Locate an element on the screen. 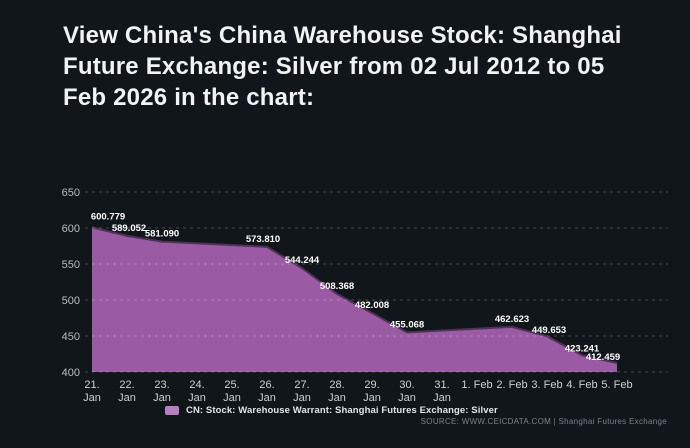  x-axis-label-16: 5. Feb is located at coordinates (616, 385).